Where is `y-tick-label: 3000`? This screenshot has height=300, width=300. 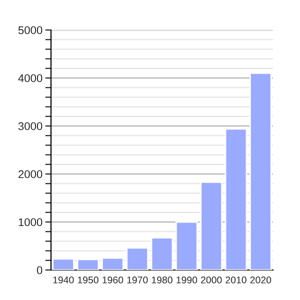 y-tick-label: 3000 is located at coordinates (30, 126).